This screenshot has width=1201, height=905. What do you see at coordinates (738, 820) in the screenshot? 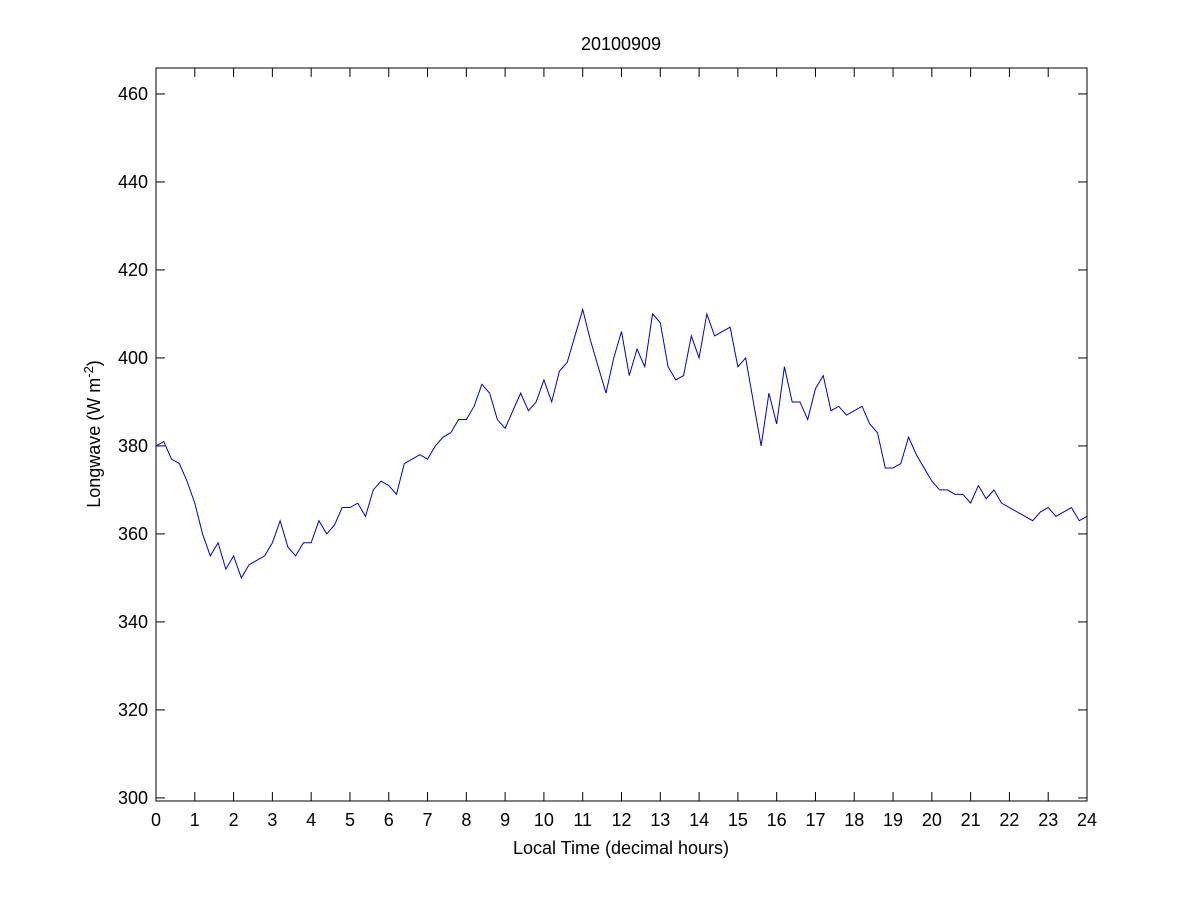
I see `x-tick-label: 15` at bounding box center [738, 820].